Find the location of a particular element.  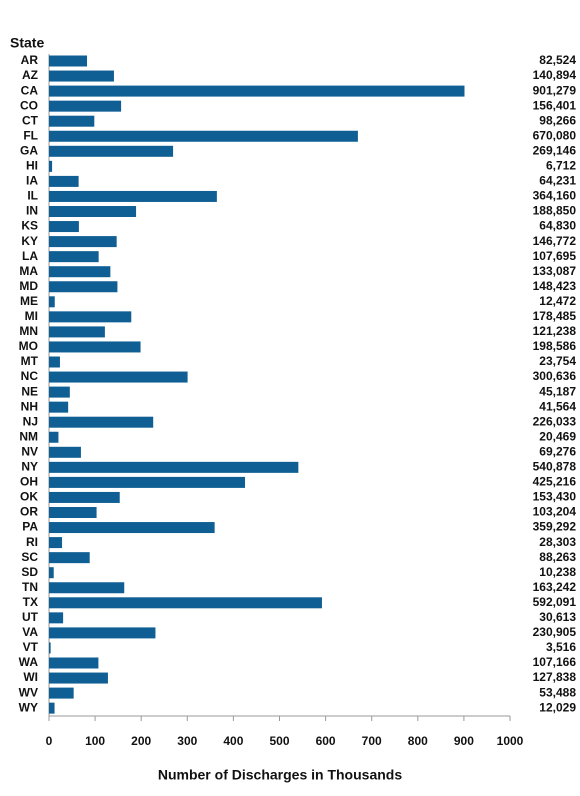

value-label: 153,430 is located at coordinates (555, 497).